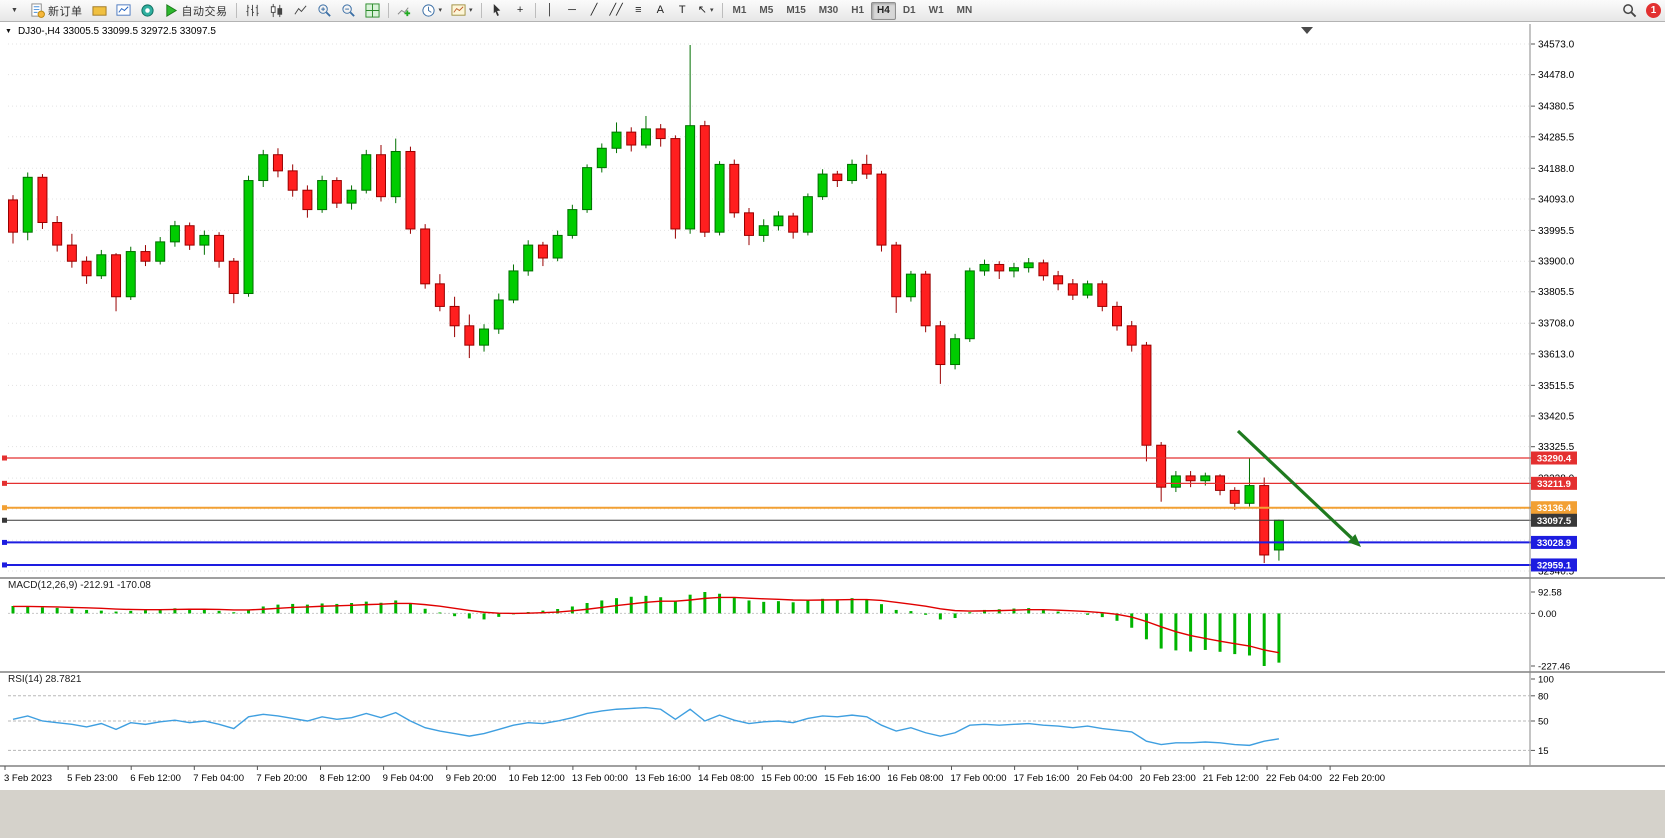 The width and height of the screenshot is (1665, 838). I want to click on template-icon, so click(458, 10).